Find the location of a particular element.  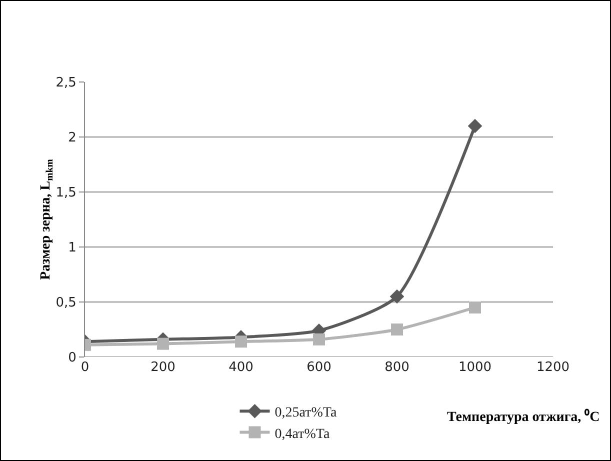

x-tick-label: 800 is located at coordinates (397, 367).